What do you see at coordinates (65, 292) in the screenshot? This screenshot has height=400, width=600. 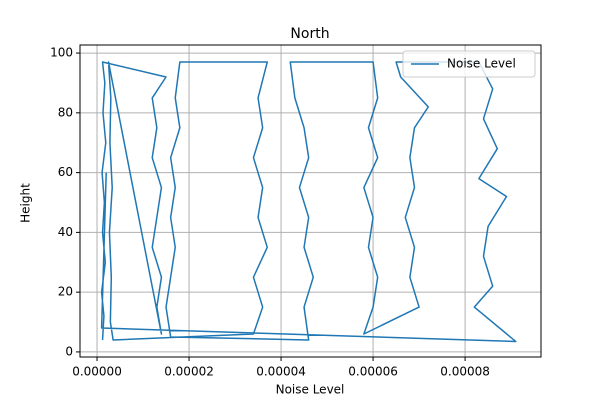 I see `y-tick-label: 20` at bounding box center [65, 292].